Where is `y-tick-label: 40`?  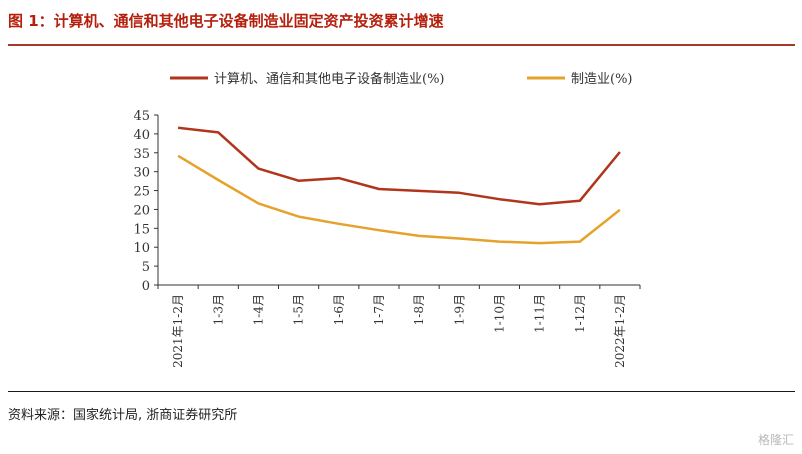
y-tick-label: 40 is located at coordinates (141, 135).